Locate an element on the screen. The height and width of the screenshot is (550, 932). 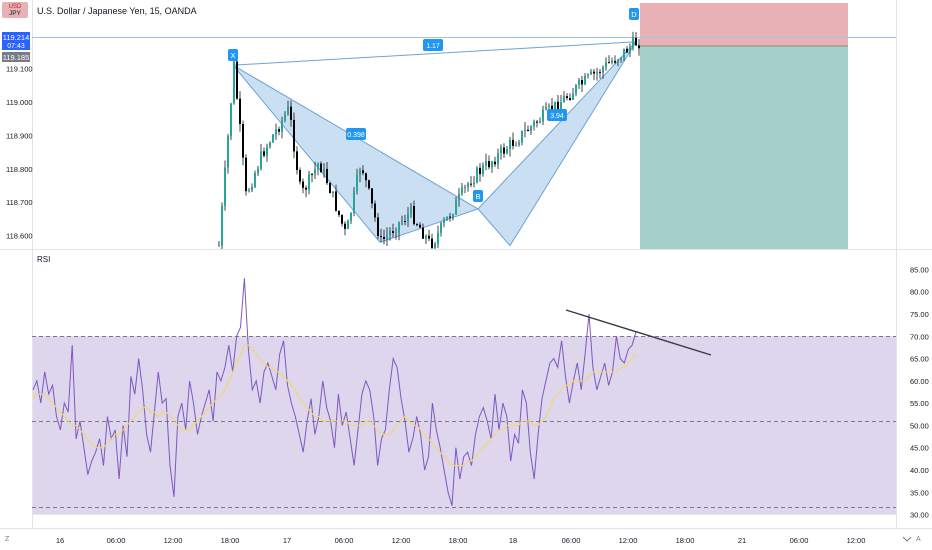
svg-text: 3.94 is located at coordinates (557, 116).